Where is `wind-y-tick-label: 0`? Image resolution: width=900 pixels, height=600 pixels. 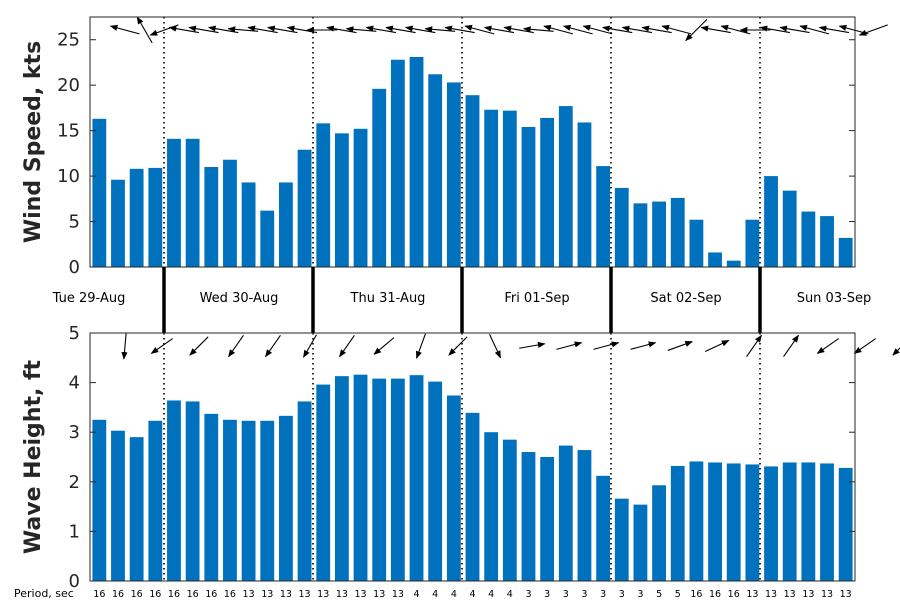 wind-y-tick-label: 0 is located at coordinates (74, 267).